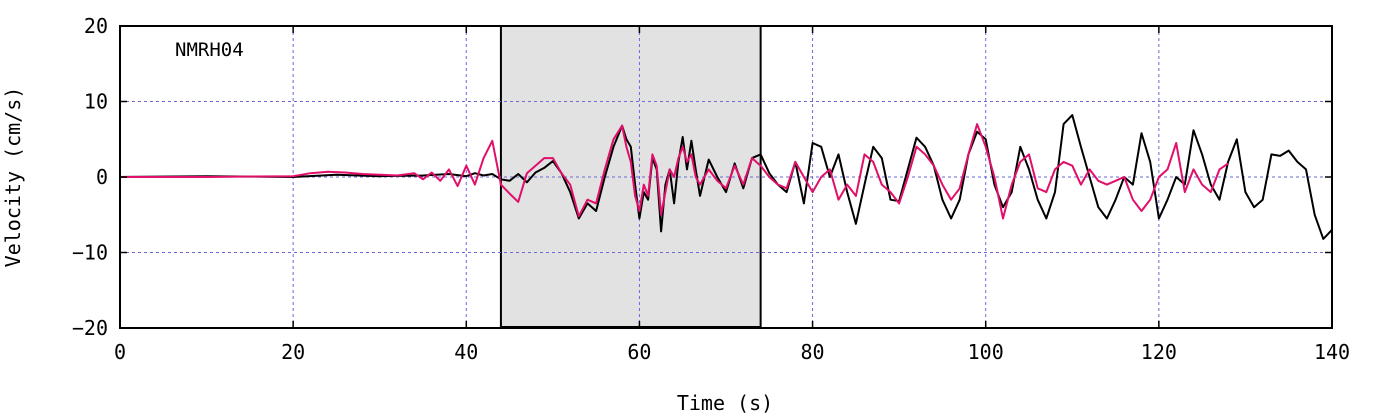  Describe the element at coordinates (466, 352) in the screenshot. I see `x-tick-label: 40` at that location.